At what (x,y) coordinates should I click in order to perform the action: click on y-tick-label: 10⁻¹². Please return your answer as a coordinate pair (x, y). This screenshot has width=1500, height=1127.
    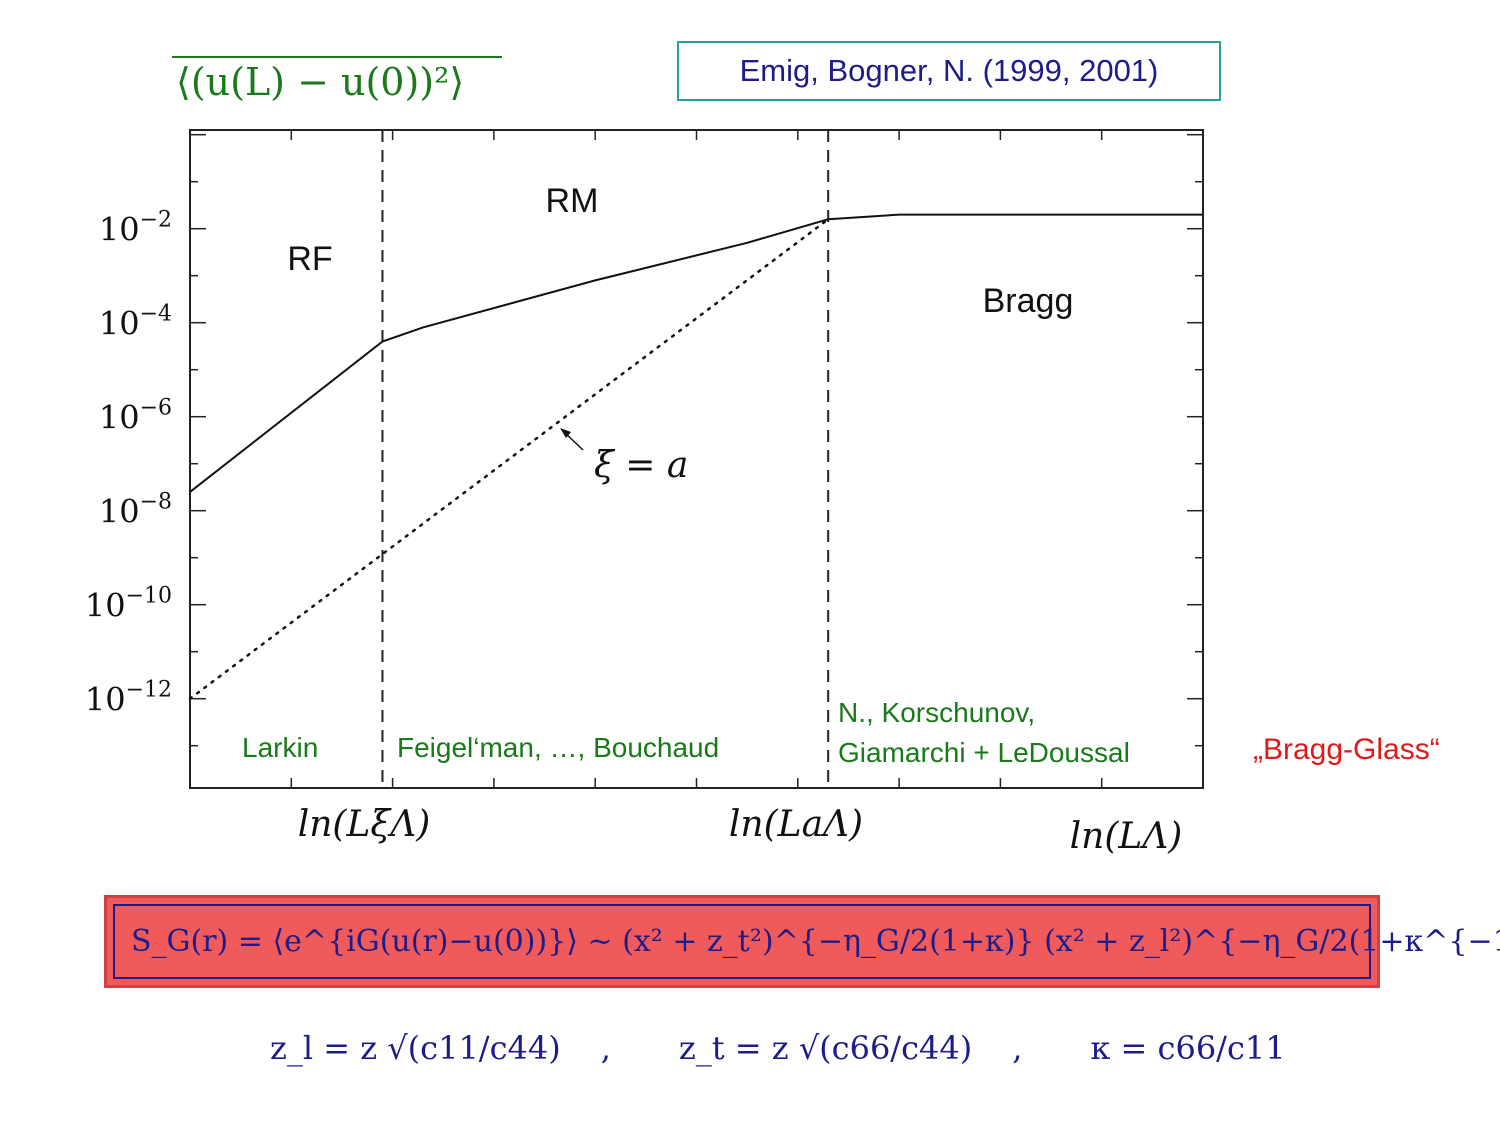
    Looking at the image, I should click on (128, 698).